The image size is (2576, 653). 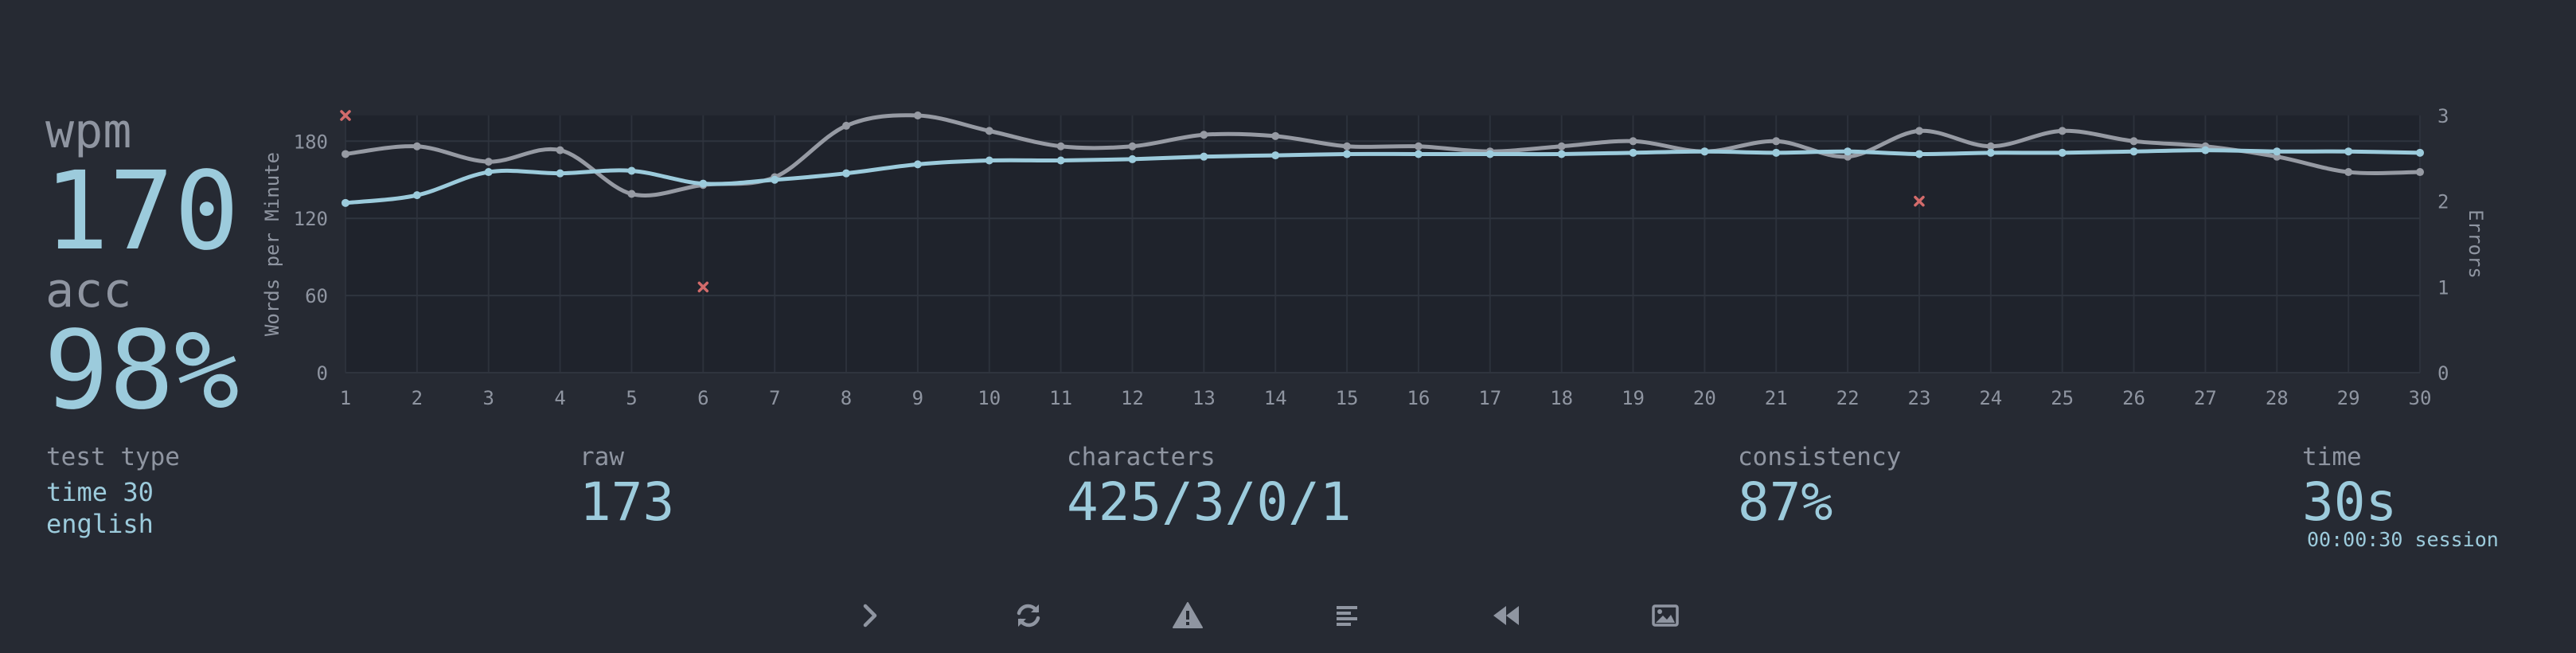 What do you see at coordinates (2443, 202) in the screenshot?
I see `y-right-tick-label: 2` at bounding box center [2443, 202].